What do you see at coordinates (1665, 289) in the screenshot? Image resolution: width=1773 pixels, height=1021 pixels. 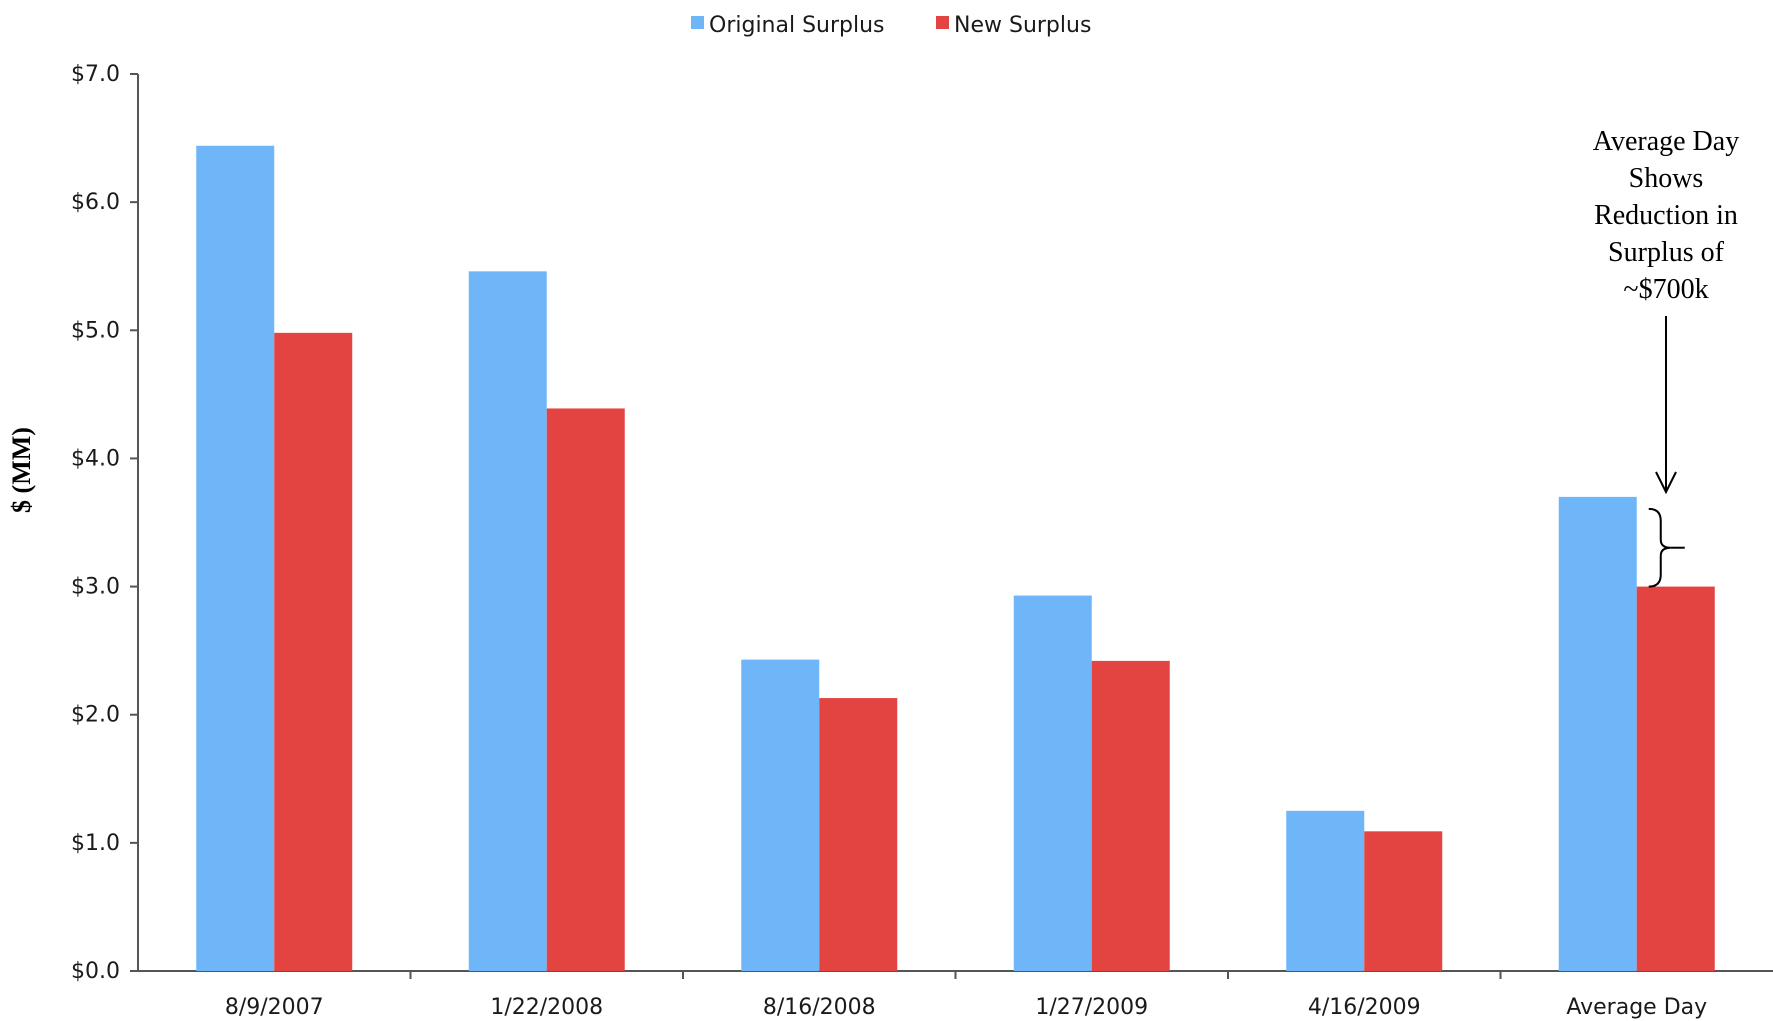 I see `annotation-line-5: ~$700k` at bounding box center [1665, 289].